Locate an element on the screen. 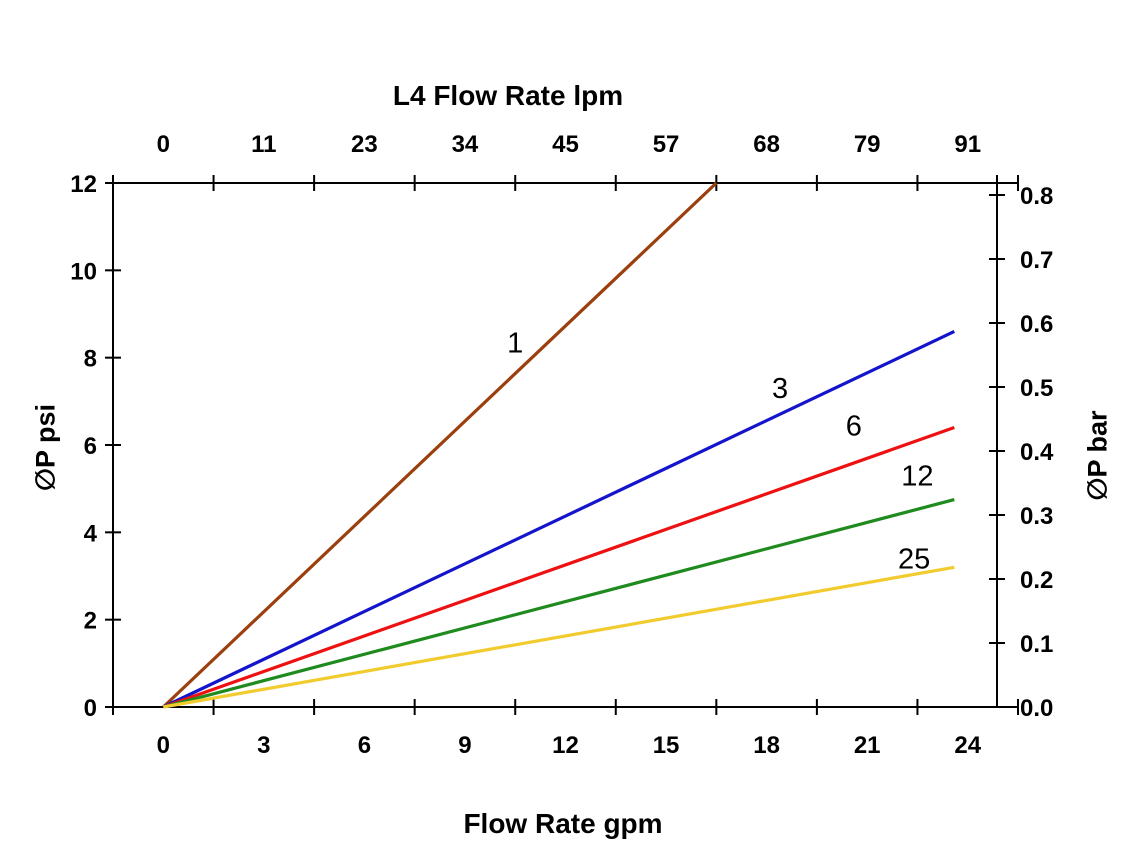 This screenshot has height=848, width=1140. y-axis-right-tick-label: 0.4 is located at coordinates (1037, 452).